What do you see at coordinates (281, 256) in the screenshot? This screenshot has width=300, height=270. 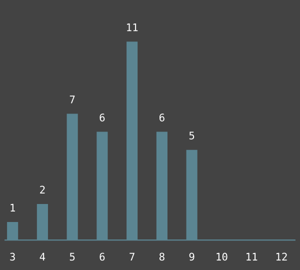 I see `x-tick-label: 12` at bounding box center [281, 256].